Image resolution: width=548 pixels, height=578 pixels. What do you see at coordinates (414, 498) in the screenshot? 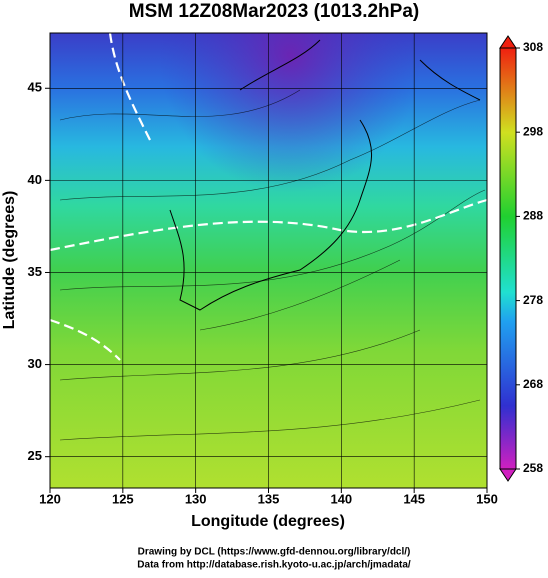
I see `x-tick-label: 145` at bounding box center [414, 498].